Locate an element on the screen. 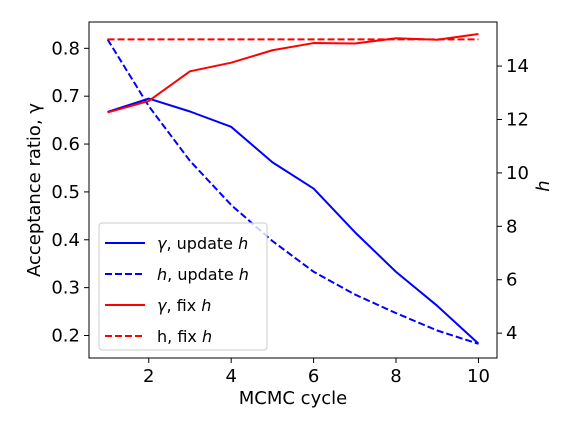  right-y-tick-label: 14 is located at coordinates (517, 66).